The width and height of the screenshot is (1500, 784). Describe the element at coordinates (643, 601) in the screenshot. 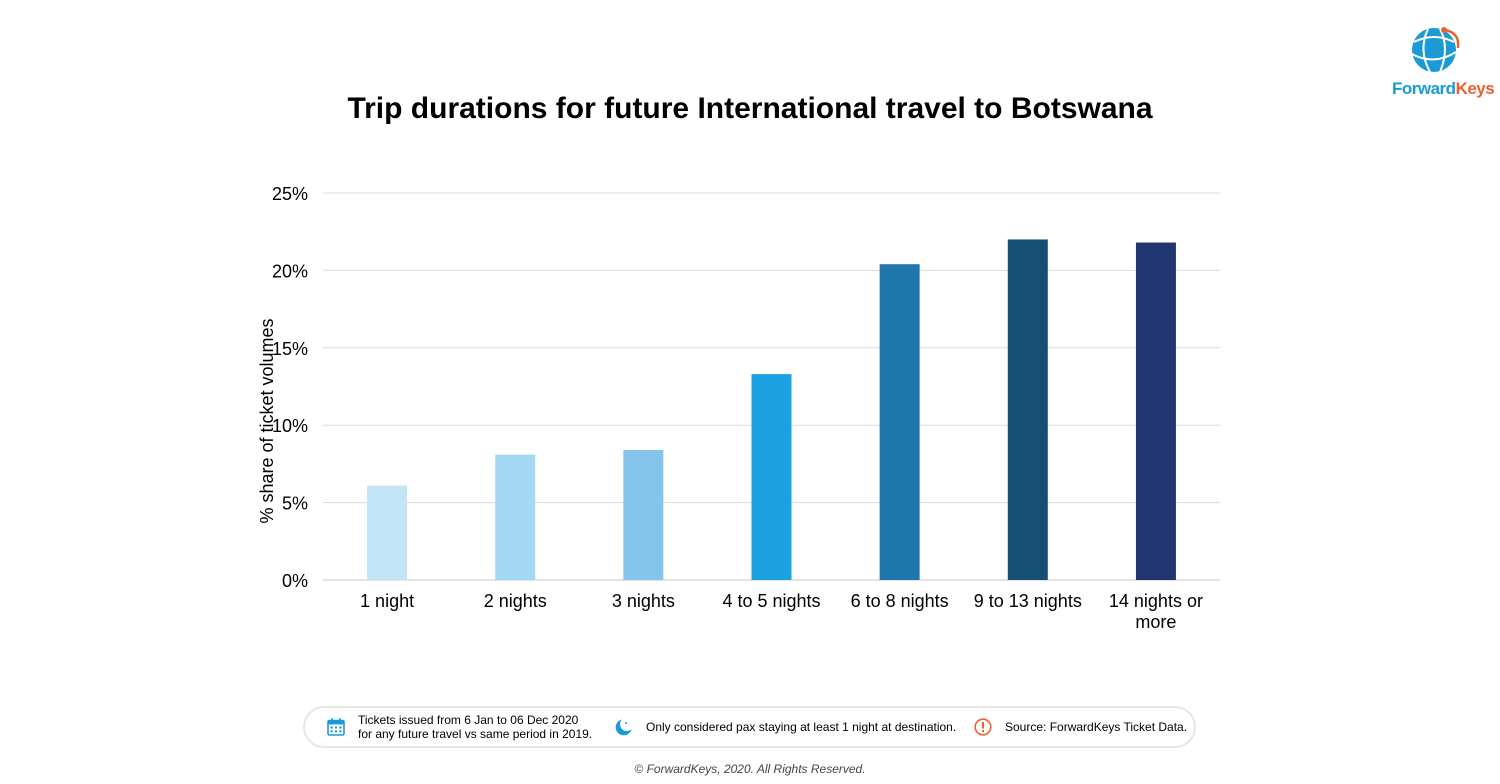

I see `x-tick-label: 3 nights` at that location.